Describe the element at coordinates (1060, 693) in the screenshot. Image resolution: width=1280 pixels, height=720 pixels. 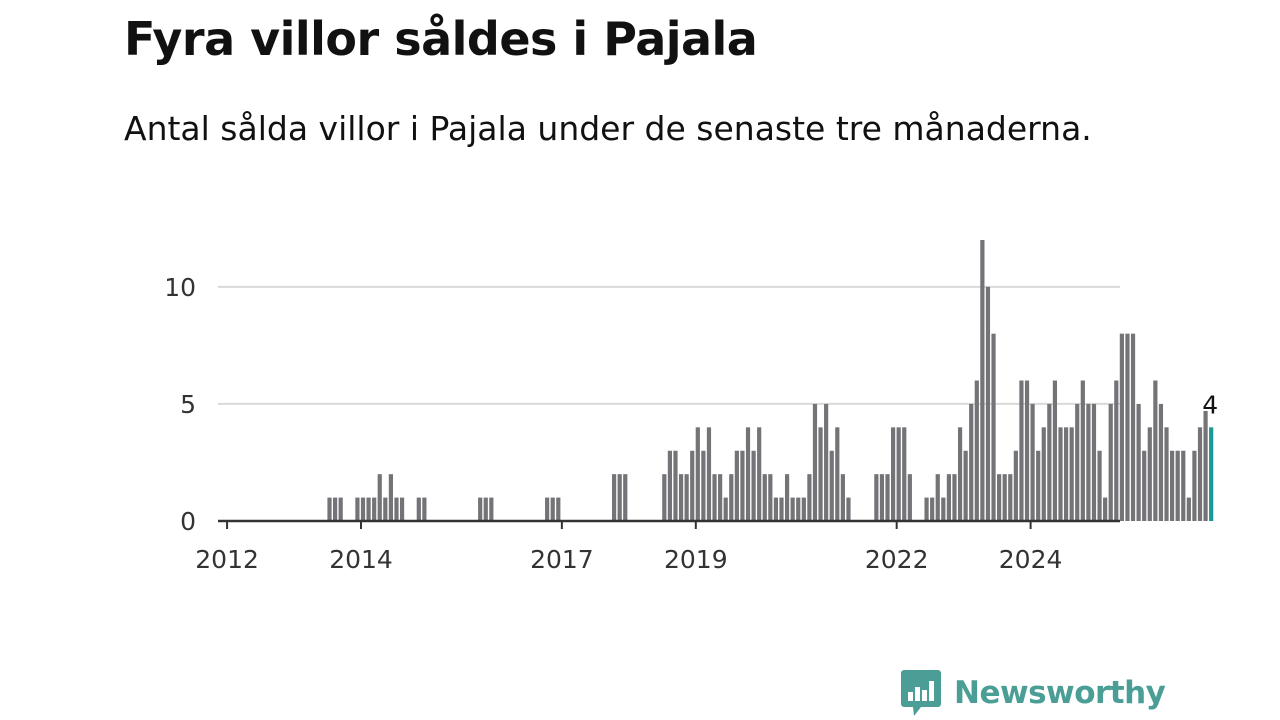
I see `brand-name: Newsworthy` at that location.